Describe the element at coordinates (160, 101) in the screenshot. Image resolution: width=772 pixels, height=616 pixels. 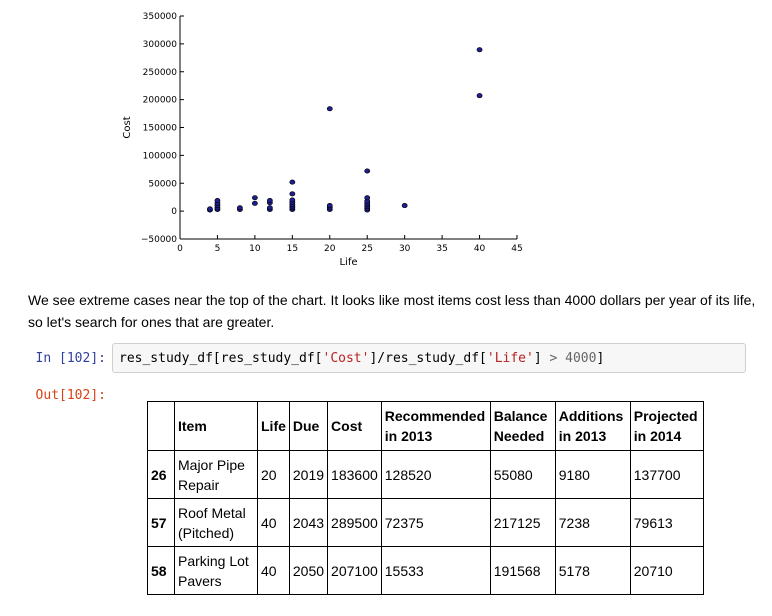
I see `y-tick-label: 200000` at that location.